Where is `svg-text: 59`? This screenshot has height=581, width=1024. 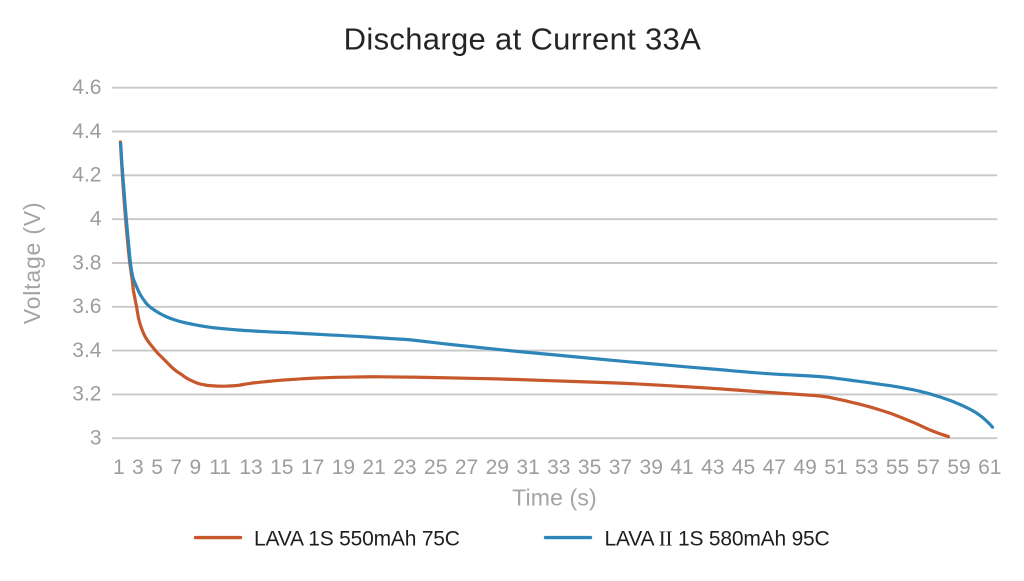
svg-text: 59 is located at coordinates (958, 467).